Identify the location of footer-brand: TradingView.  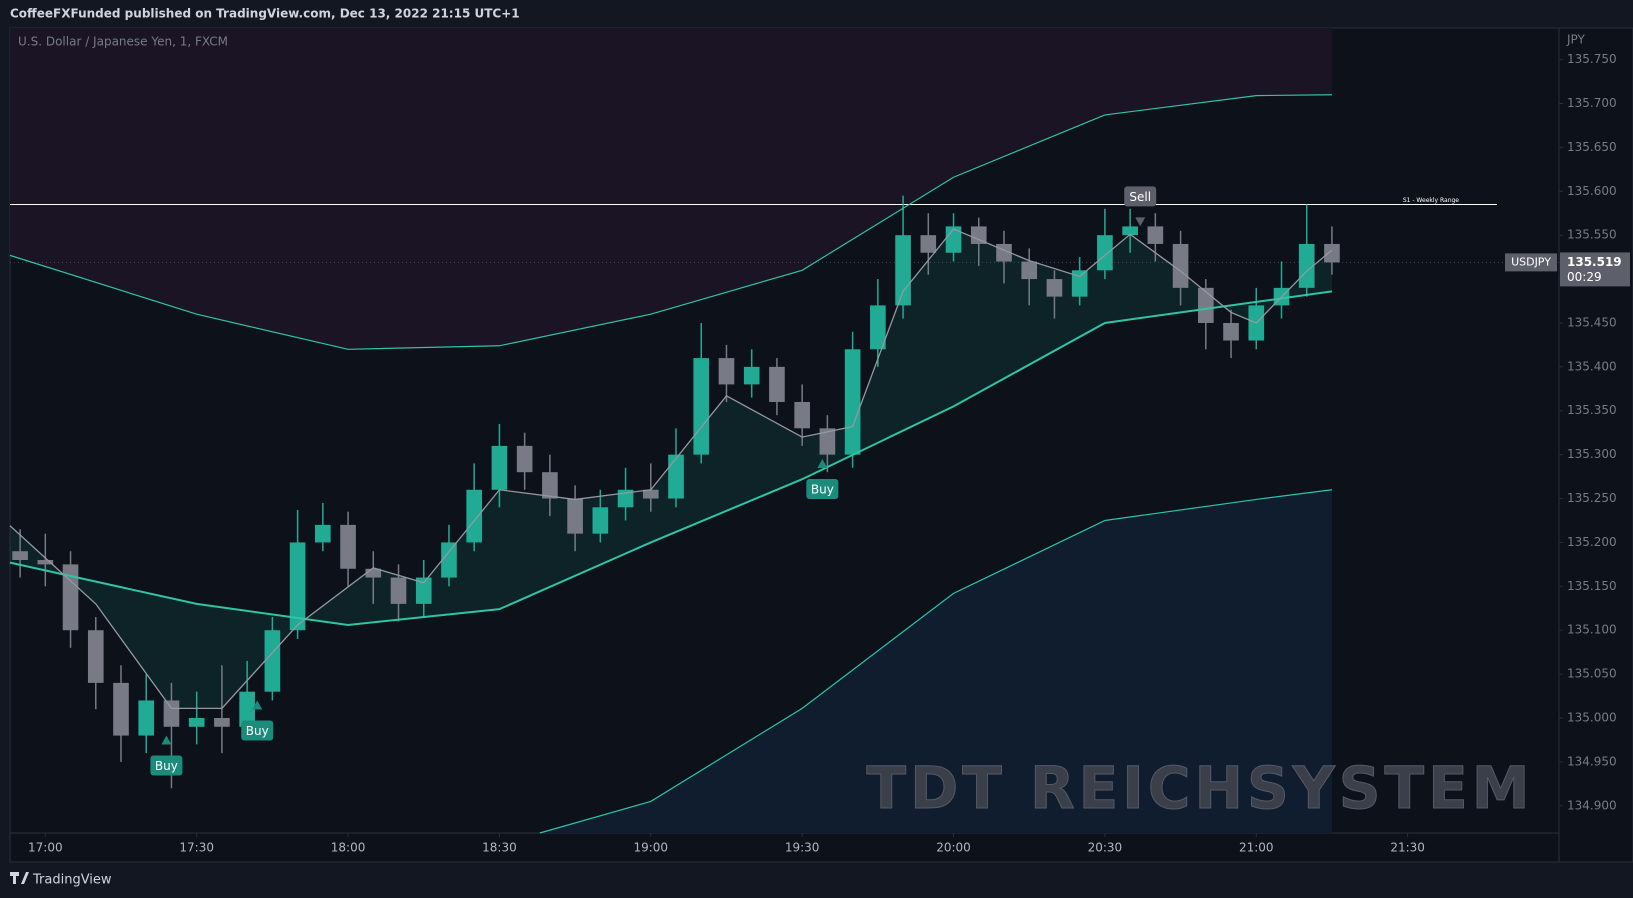
(72, 880).